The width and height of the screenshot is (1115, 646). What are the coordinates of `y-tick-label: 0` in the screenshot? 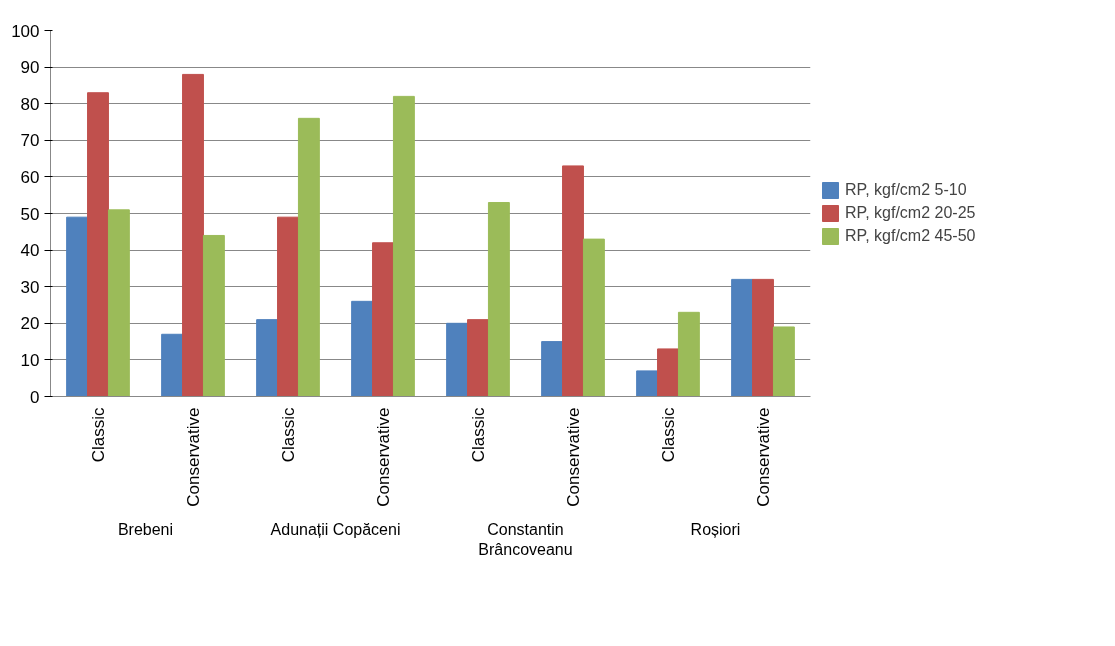 It's located at (35, 397).